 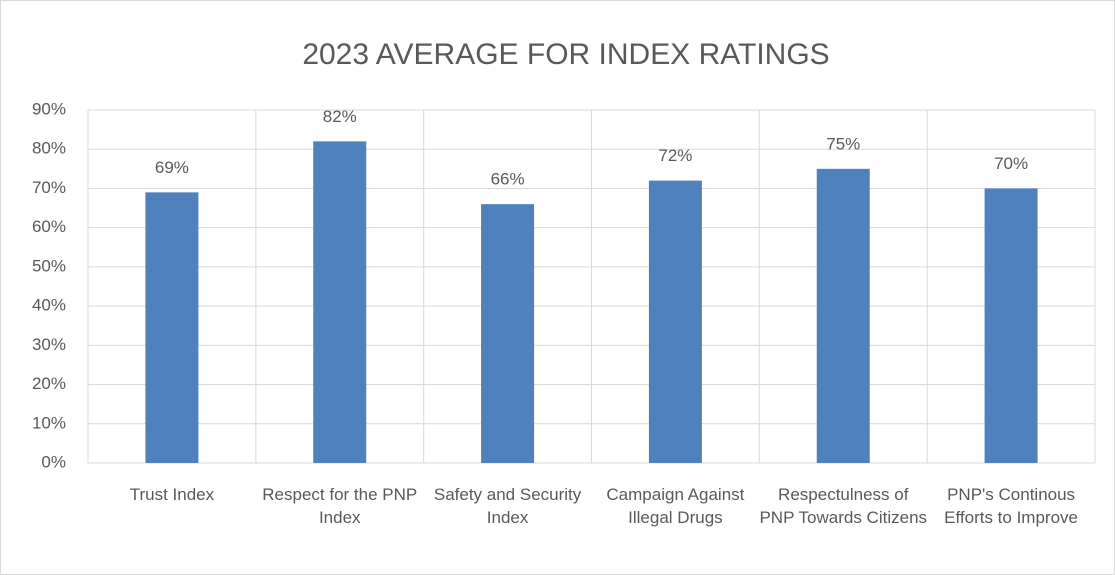 What do you see at coordinates (675, 506) in the screenshot?
I see `x-tick-label: Campaign Against Illegal Drugs` at bounding box center [675, 506].